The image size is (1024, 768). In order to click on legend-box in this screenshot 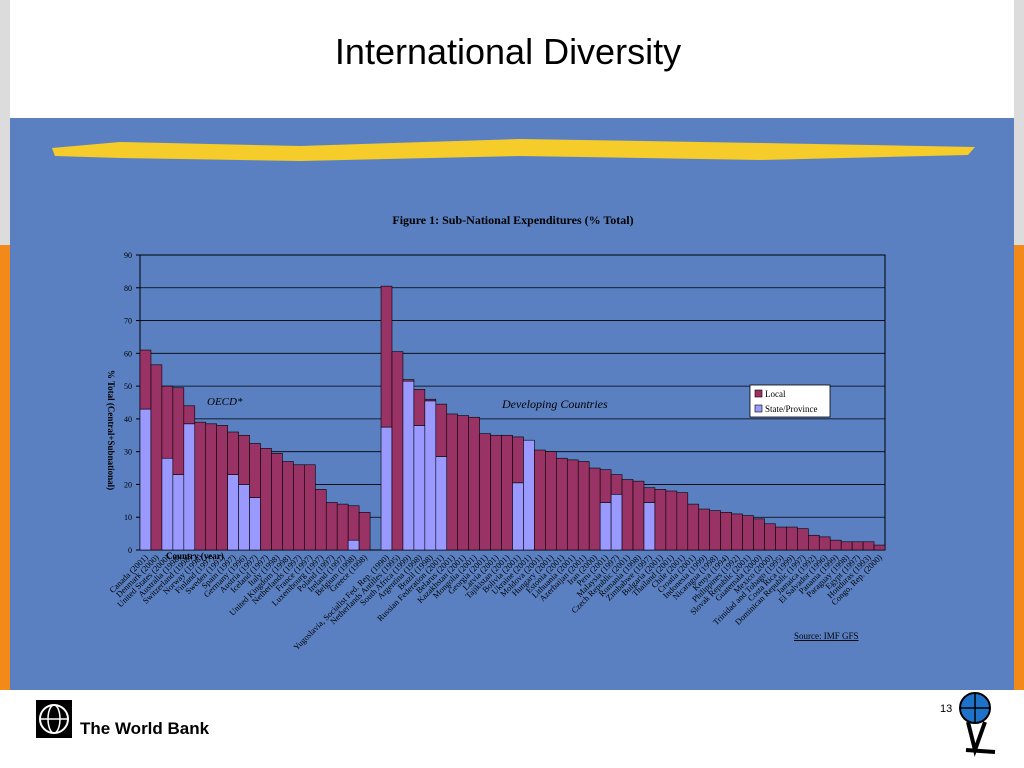, I will do `click(790, 401)`.